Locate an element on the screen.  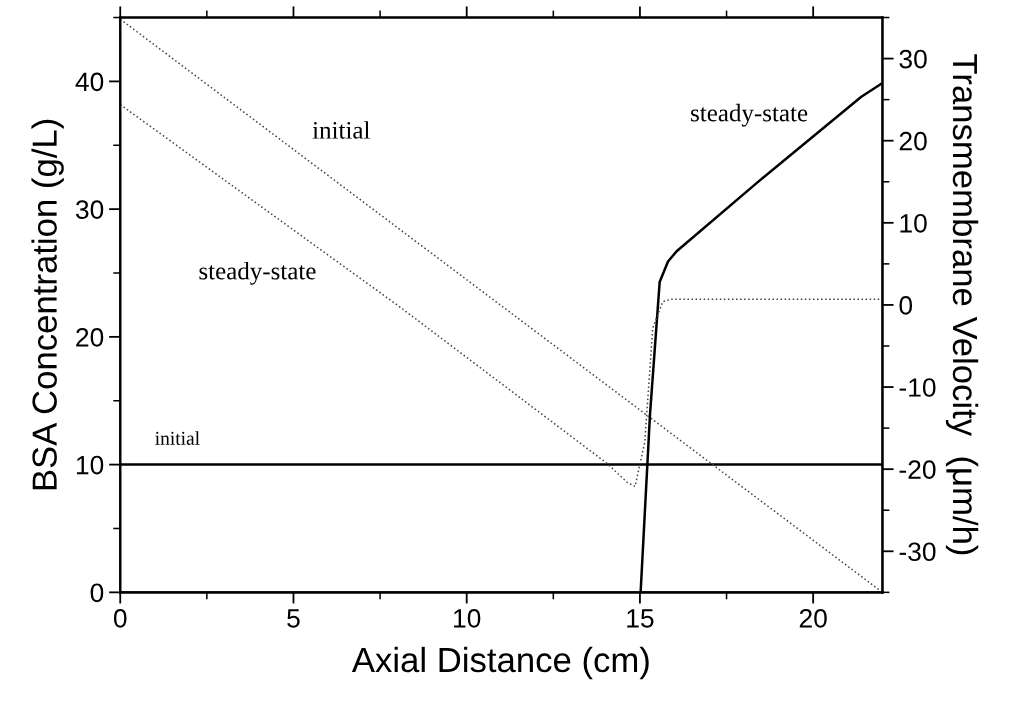
y2-tick-label: -10 is located at coordinates (917, 387).